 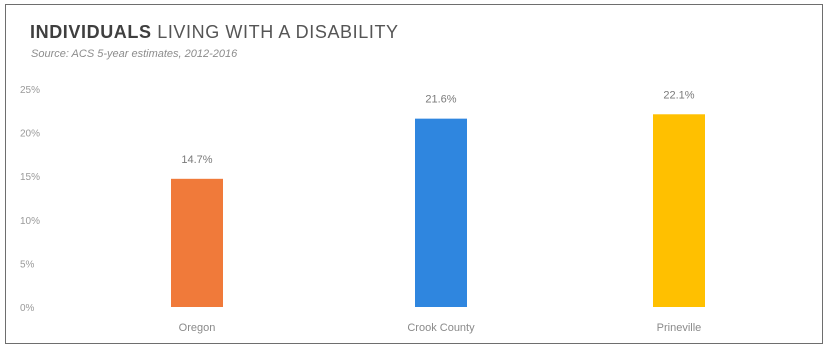 I want to click on y-tick-label: 0%, so click(x=27, y=308).